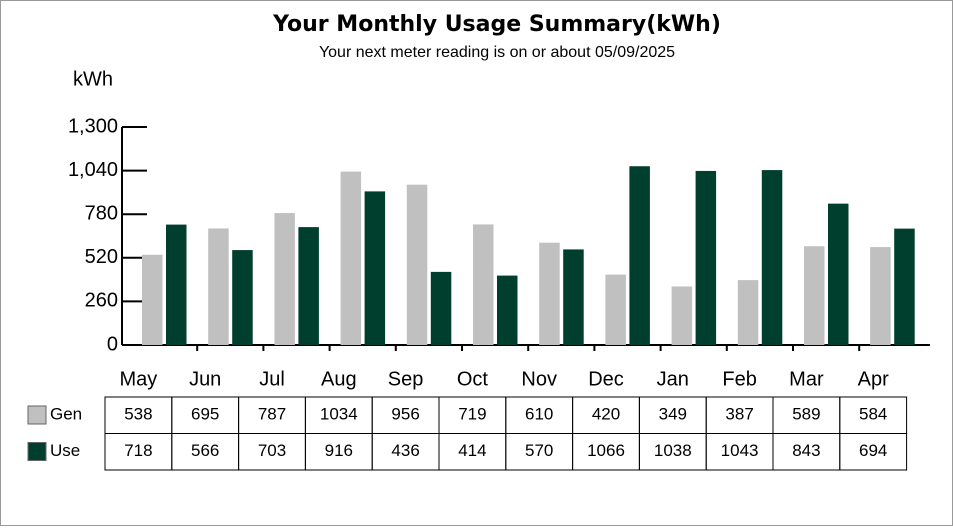  Describe the element at coordinates (93, 79) in the screenshot. I see `y-axis-label: kWh` at that location.